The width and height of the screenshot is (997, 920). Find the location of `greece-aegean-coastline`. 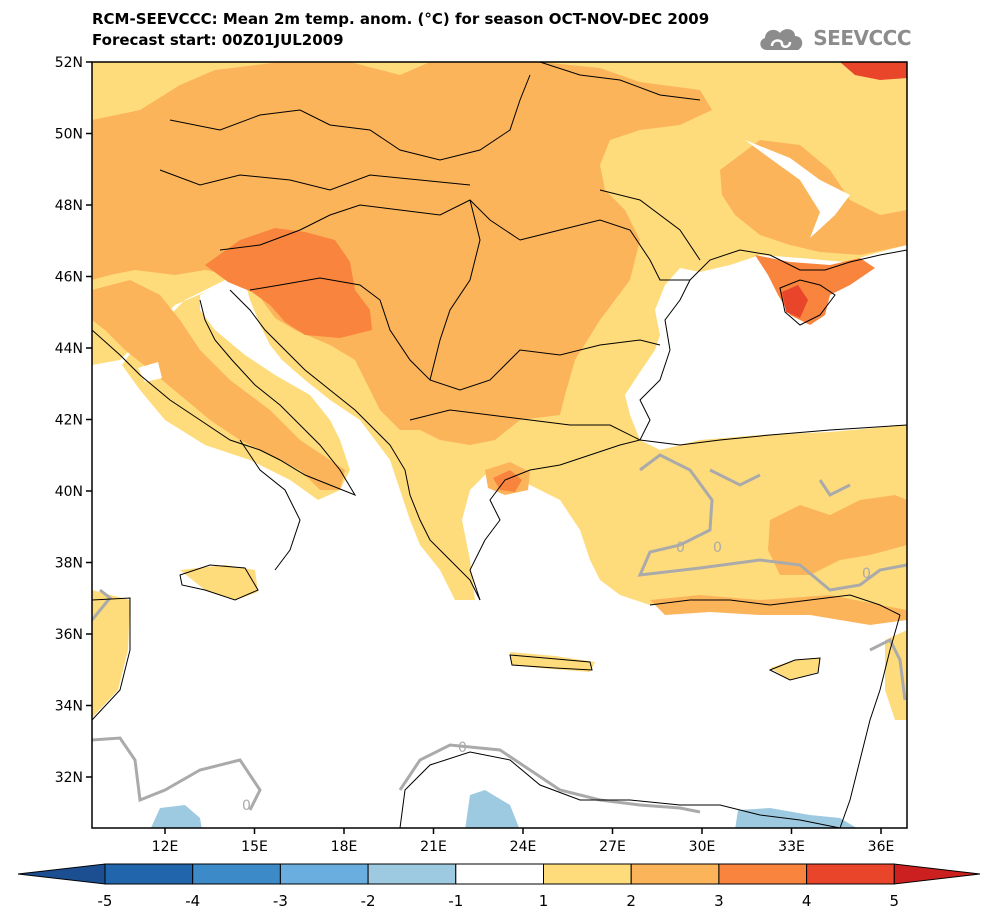

greece-aegean-coastline is located at coordinates (580, 440).